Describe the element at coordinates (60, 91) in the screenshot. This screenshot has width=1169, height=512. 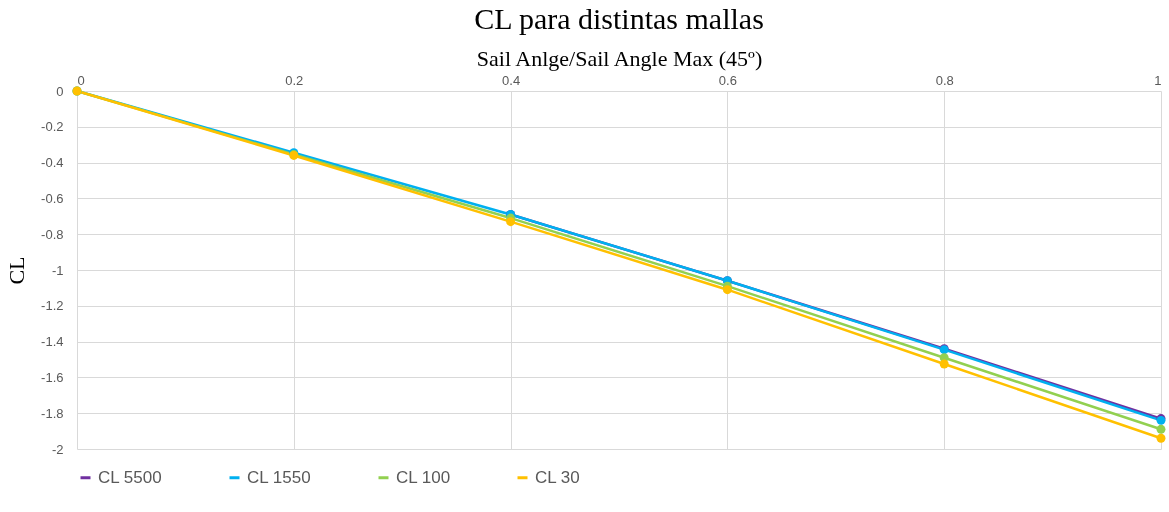
I see `y-tick-label: 0` at that location.